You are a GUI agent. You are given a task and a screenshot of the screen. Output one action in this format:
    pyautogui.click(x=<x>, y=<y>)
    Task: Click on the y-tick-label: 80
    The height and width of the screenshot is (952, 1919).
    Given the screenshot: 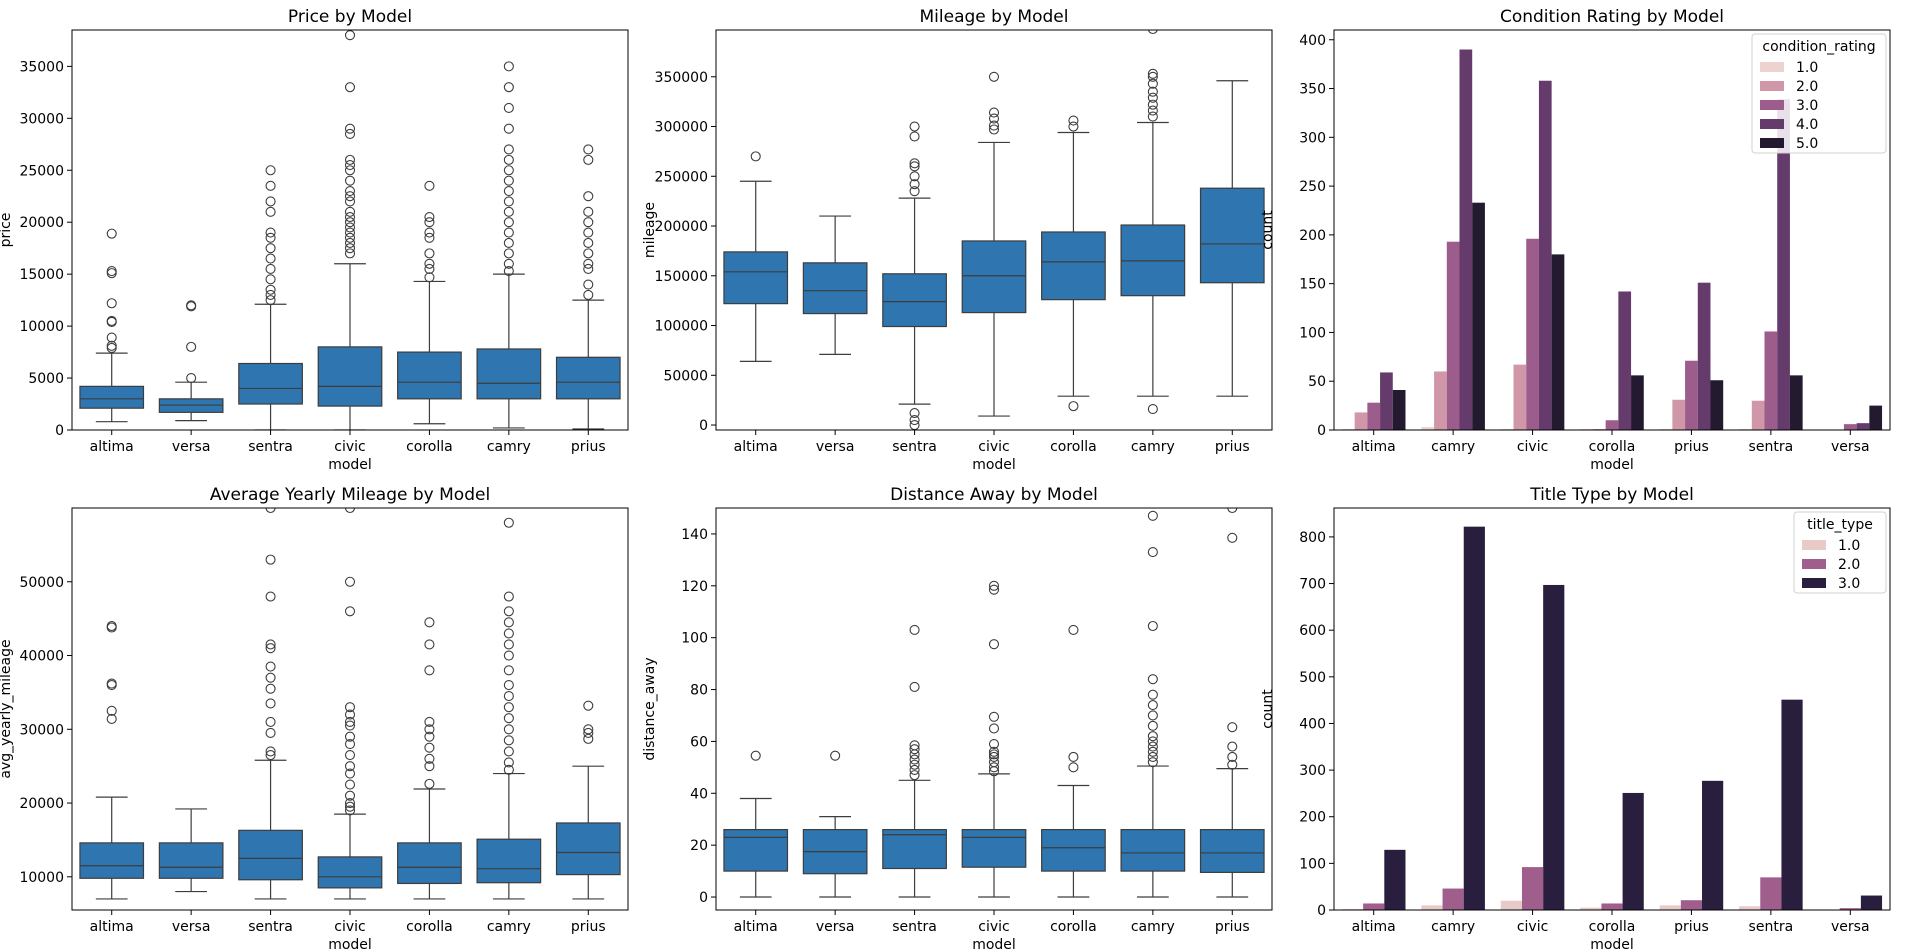 What is the action you would take?
    pyautogui.click(x=699, y=691)
    